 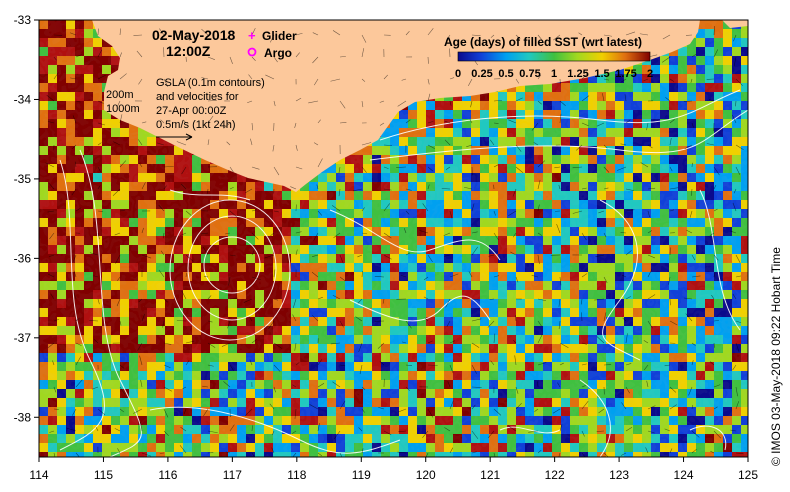 What do you see at coordinates (210, 83) in the screenshot?
I see `gsla-line-1: GSLA (0.1m contours)` at bounding box center [210, 83].